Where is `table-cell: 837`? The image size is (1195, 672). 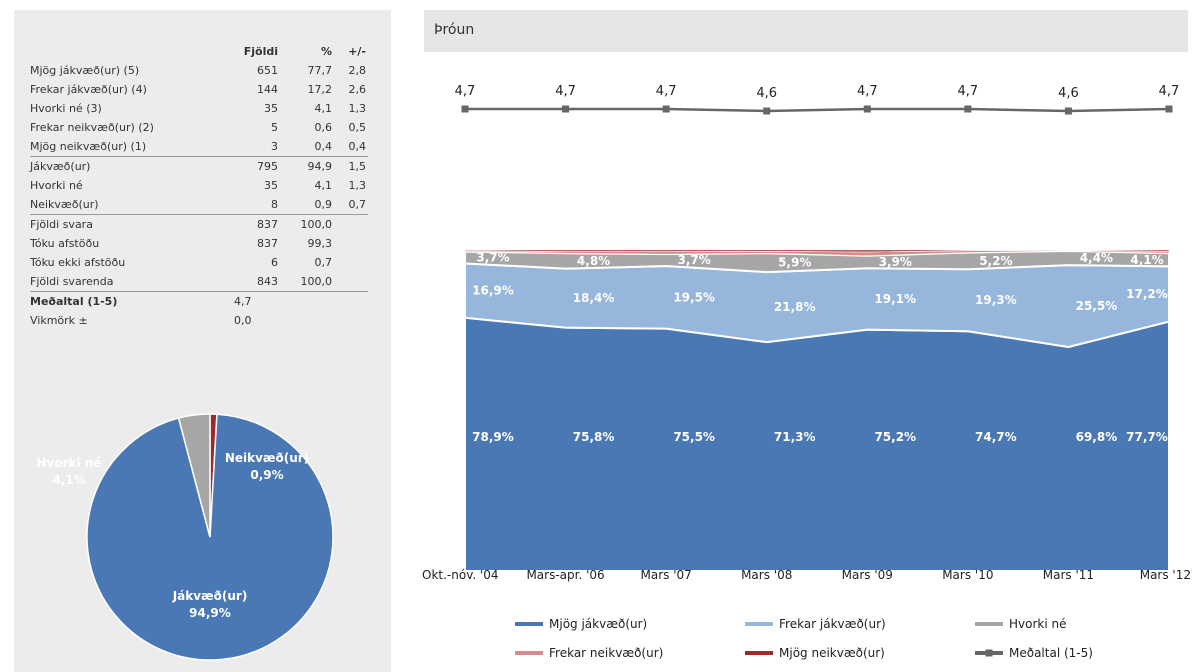
table-cell: 837 is located at coordinates (257, 224).